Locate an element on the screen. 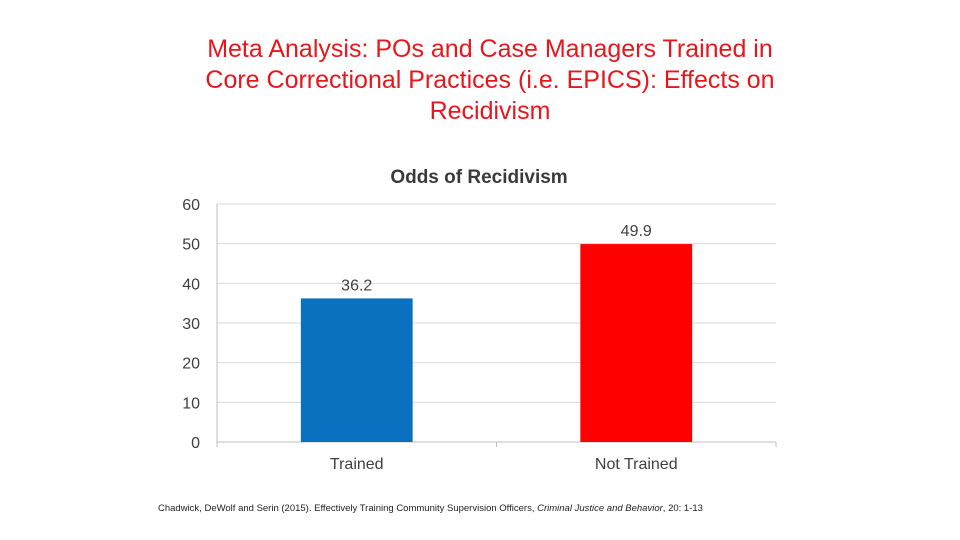 The height and width of the screenshot is (540, 960). data-label: 36.2 is located at coordinates (356, 285).